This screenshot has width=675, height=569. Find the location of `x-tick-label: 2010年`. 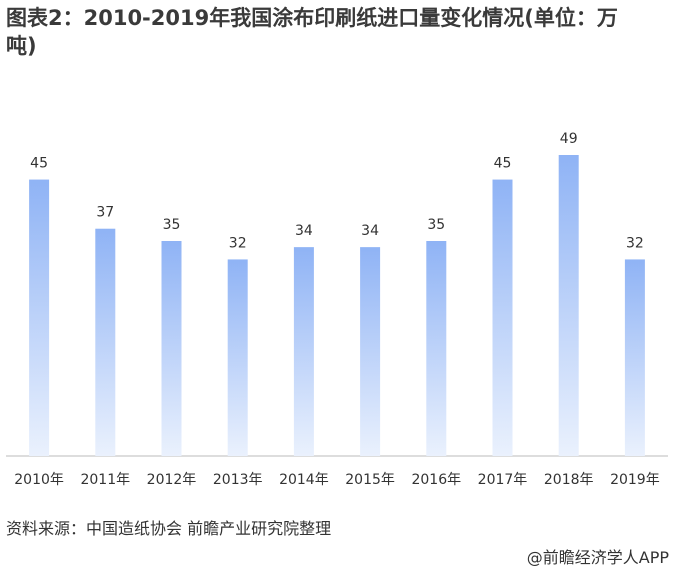

x-tick-label: 2010年 is located at coordinates (39, 480).